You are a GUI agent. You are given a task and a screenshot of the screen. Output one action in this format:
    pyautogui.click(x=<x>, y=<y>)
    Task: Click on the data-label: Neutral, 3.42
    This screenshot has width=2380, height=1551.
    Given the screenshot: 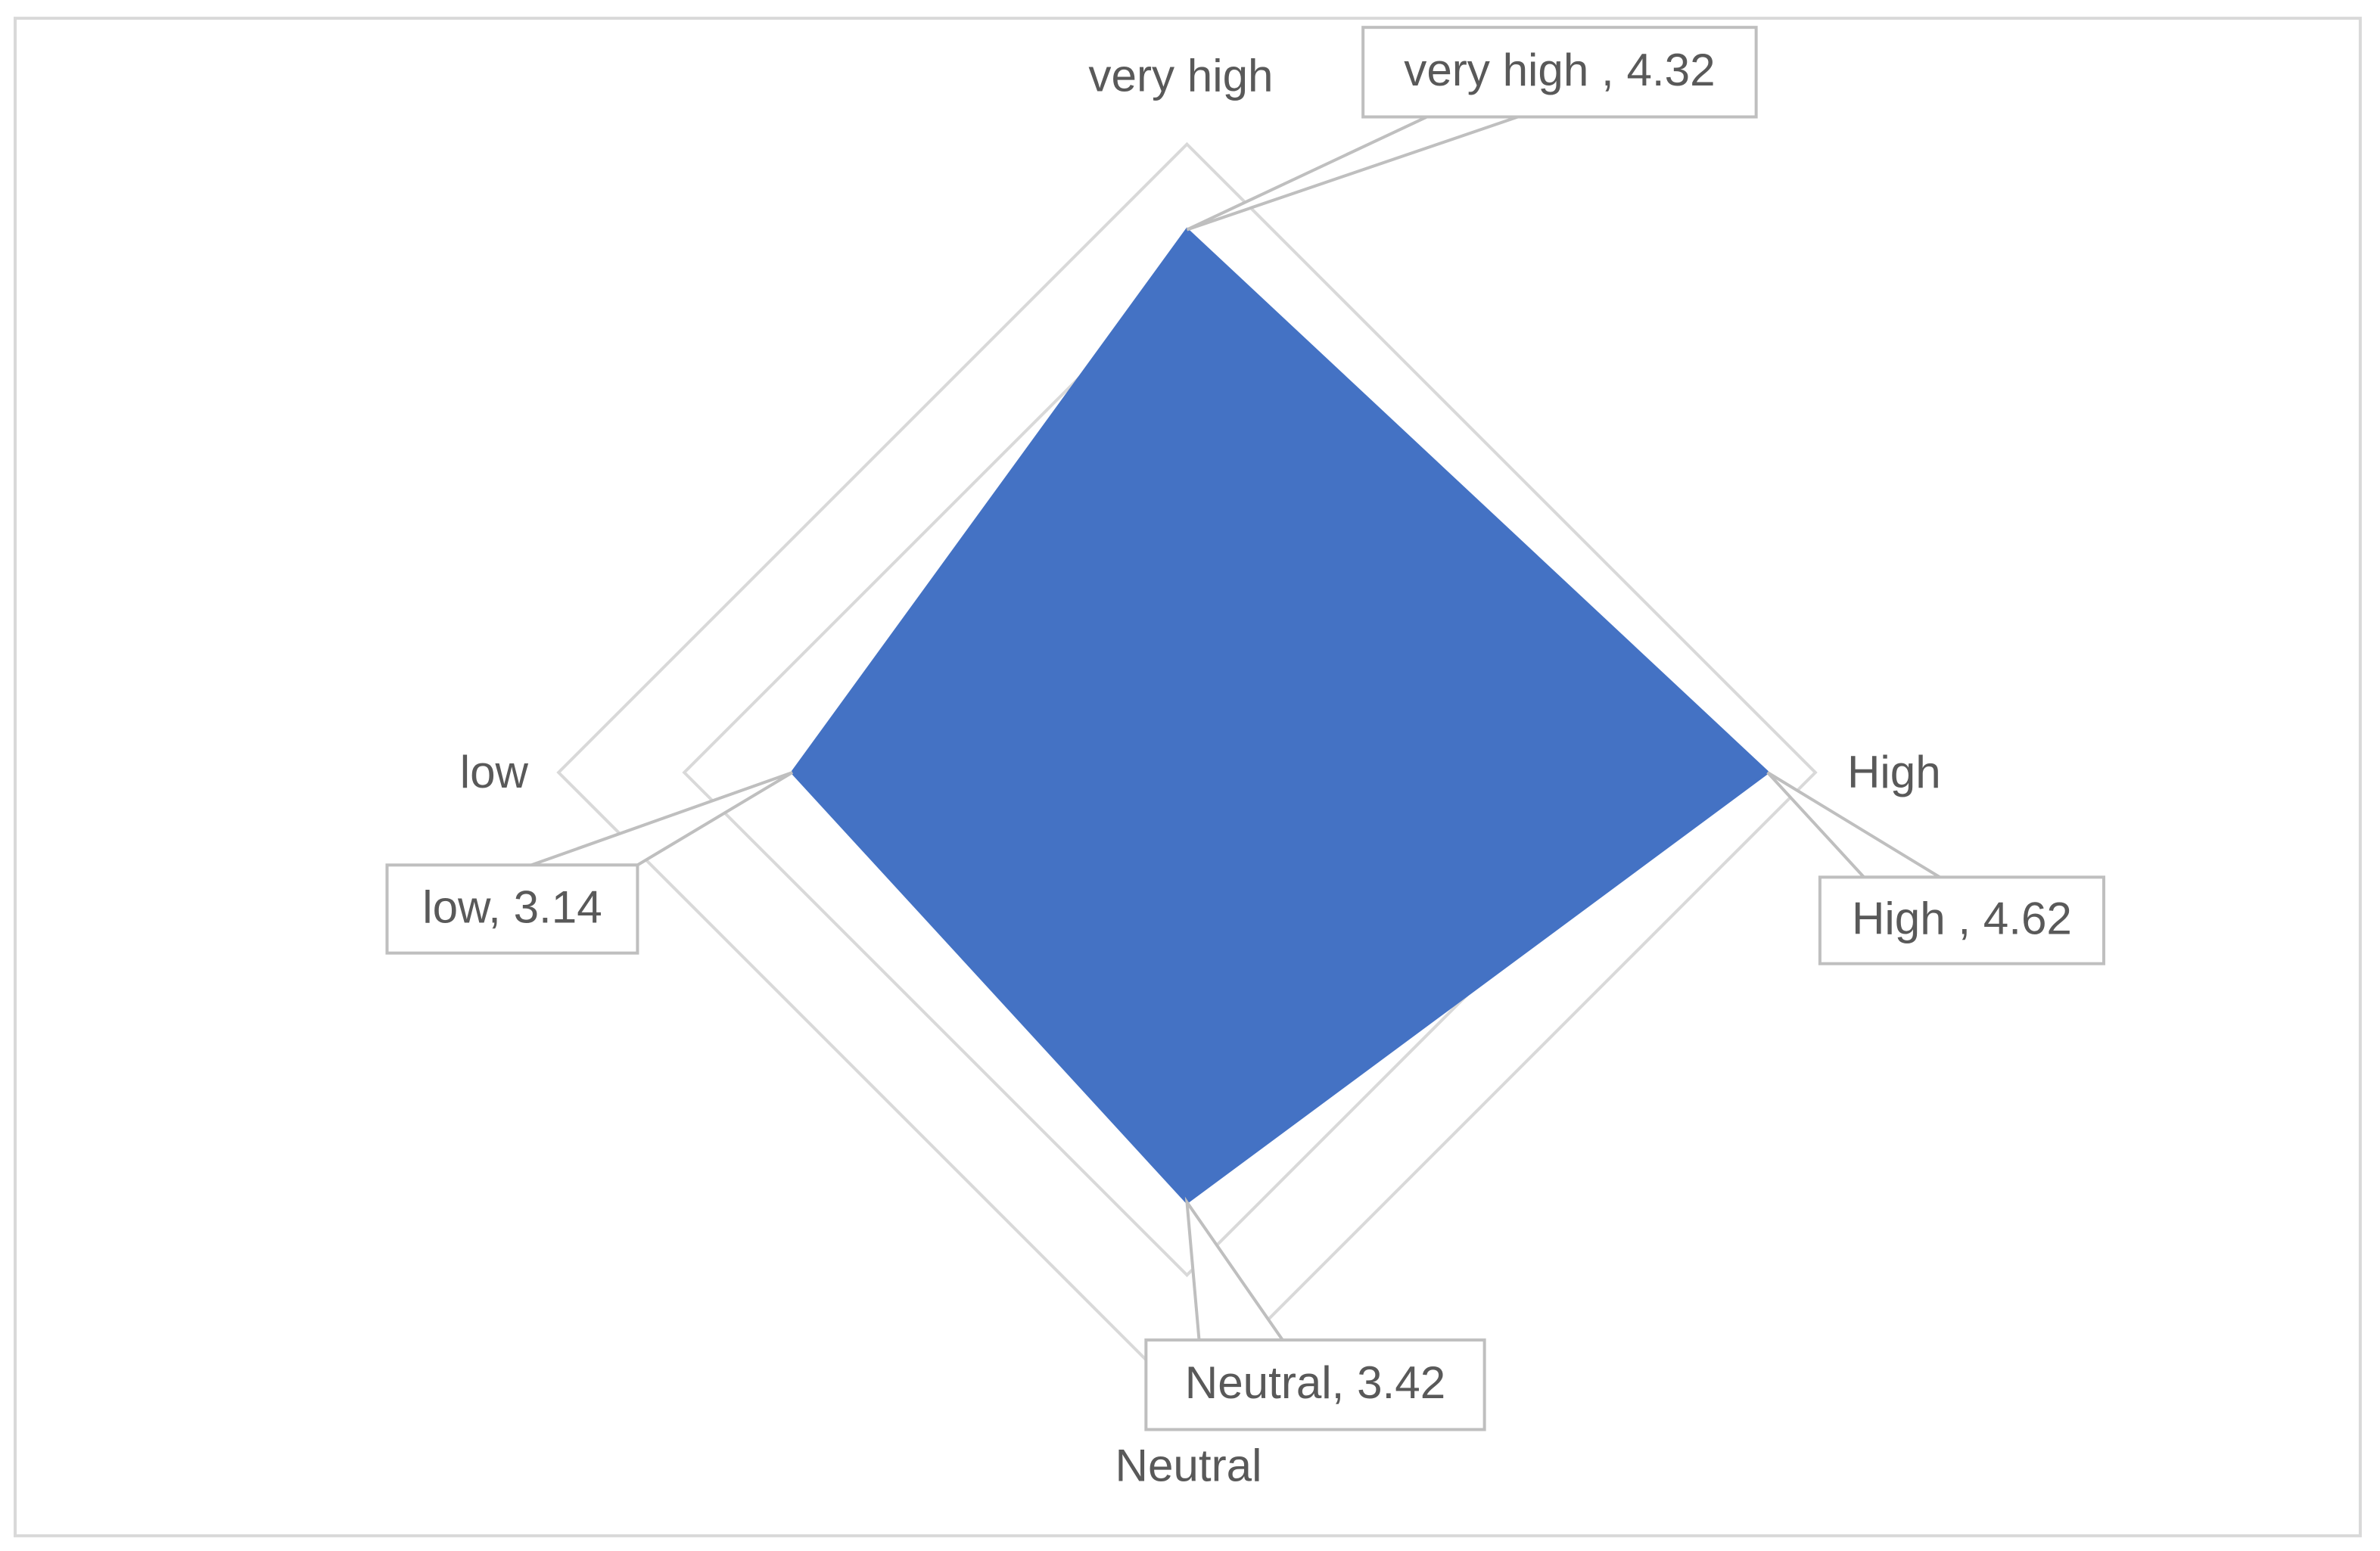 What is the action you would take?
    pyautogui.click(x=1315, y=1382)
    